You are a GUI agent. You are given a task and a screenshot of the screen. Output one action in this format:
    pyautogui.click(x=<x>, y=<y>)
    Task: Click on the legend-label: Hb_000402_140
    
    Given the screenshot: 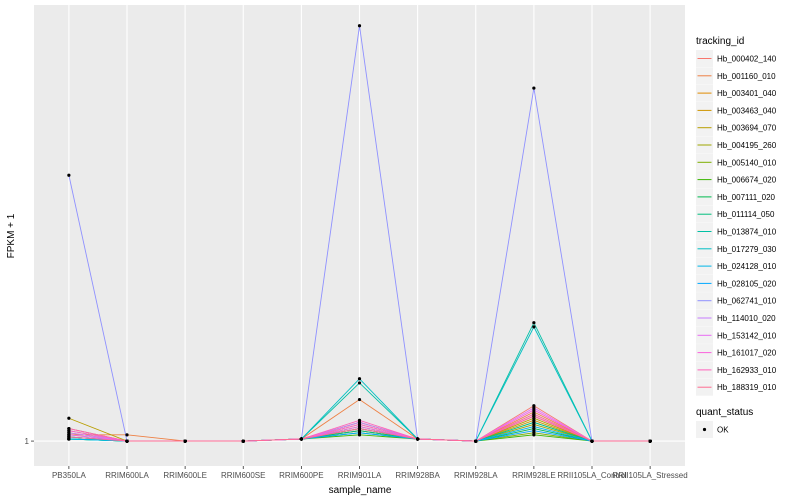 What is the action you would take?
    pyautogui.click(x=747, y=59)
    